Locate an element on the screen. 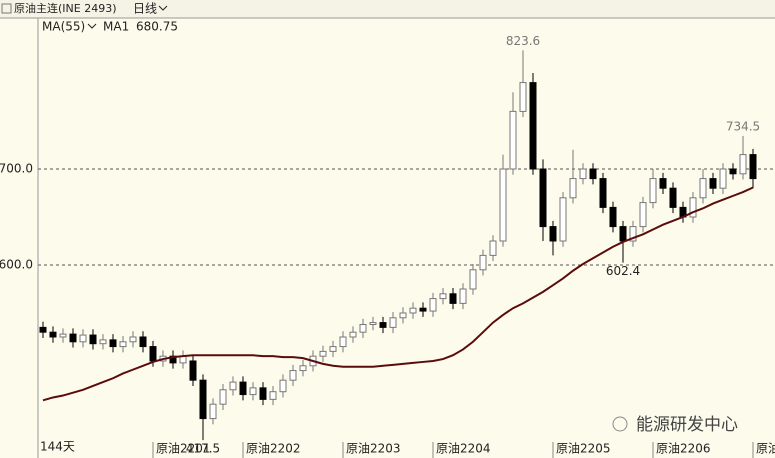 The image size is (775, 458). extreme-label: 417.5 is located at coordinates (203, 449).